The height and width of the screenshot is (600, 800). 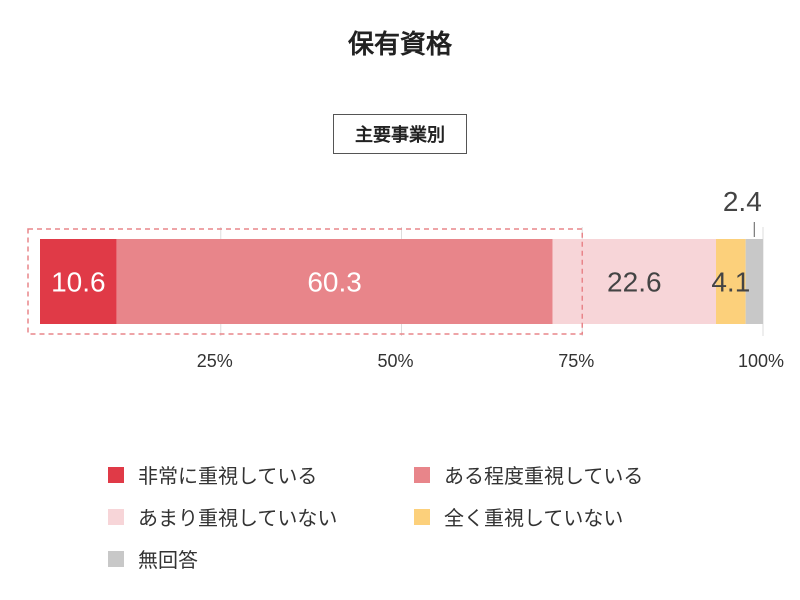 I want to click on category-label-box: 主要事業別, so click(x=400, y=134).